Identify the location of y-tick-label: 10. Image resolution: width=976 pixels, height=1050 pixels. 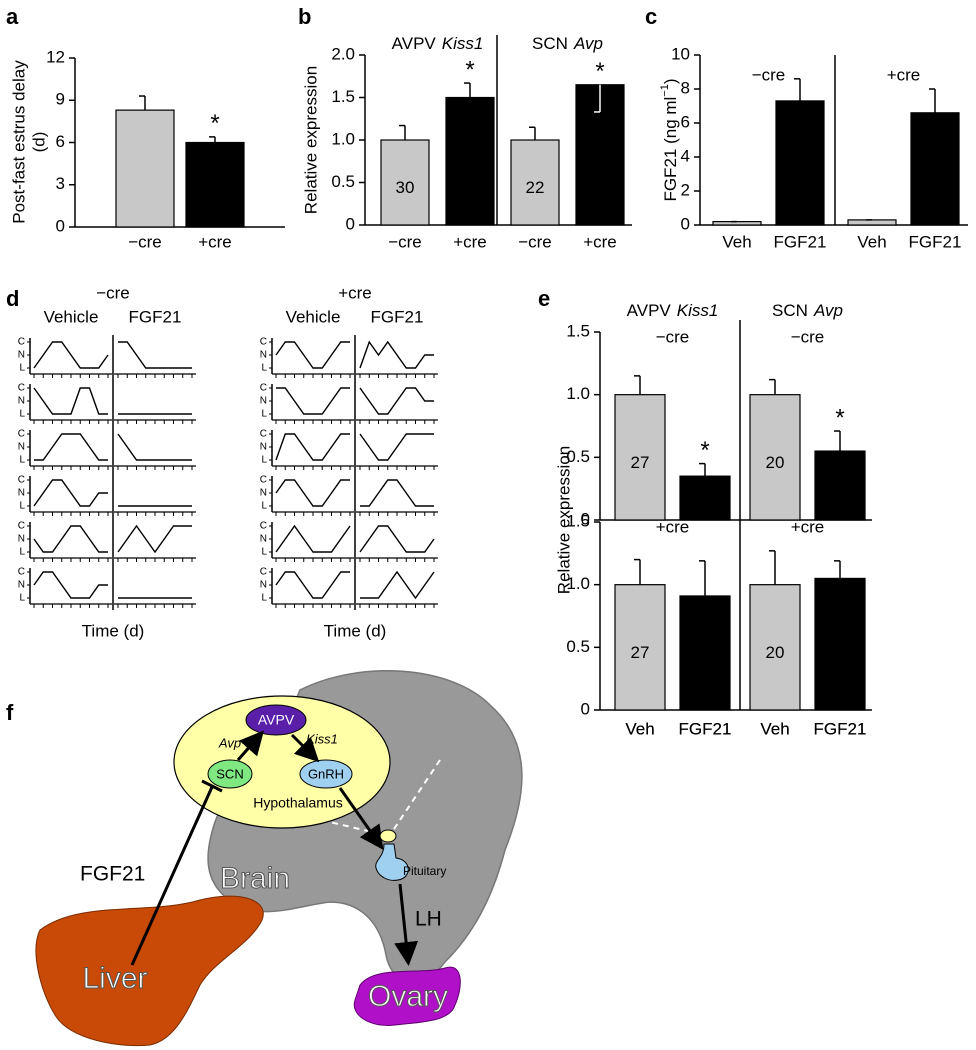
(680, 53).